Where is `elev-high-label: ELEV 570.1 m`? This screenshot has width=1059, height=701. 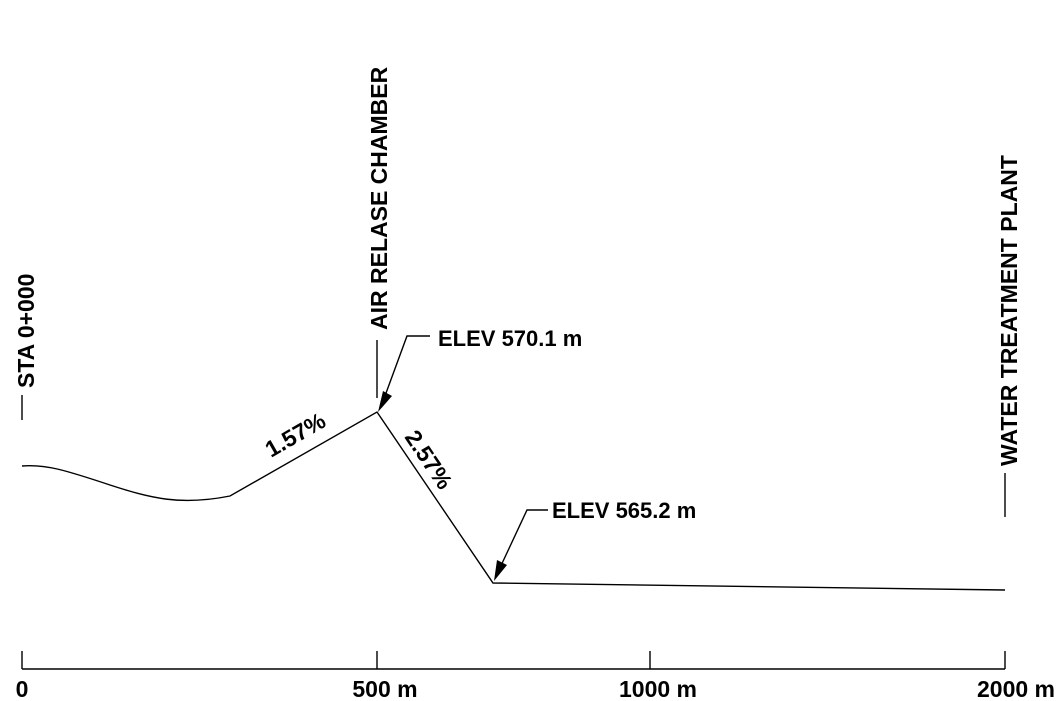 elev-high-label: ELEV 570.1 m is located at coordinates (510, 338).